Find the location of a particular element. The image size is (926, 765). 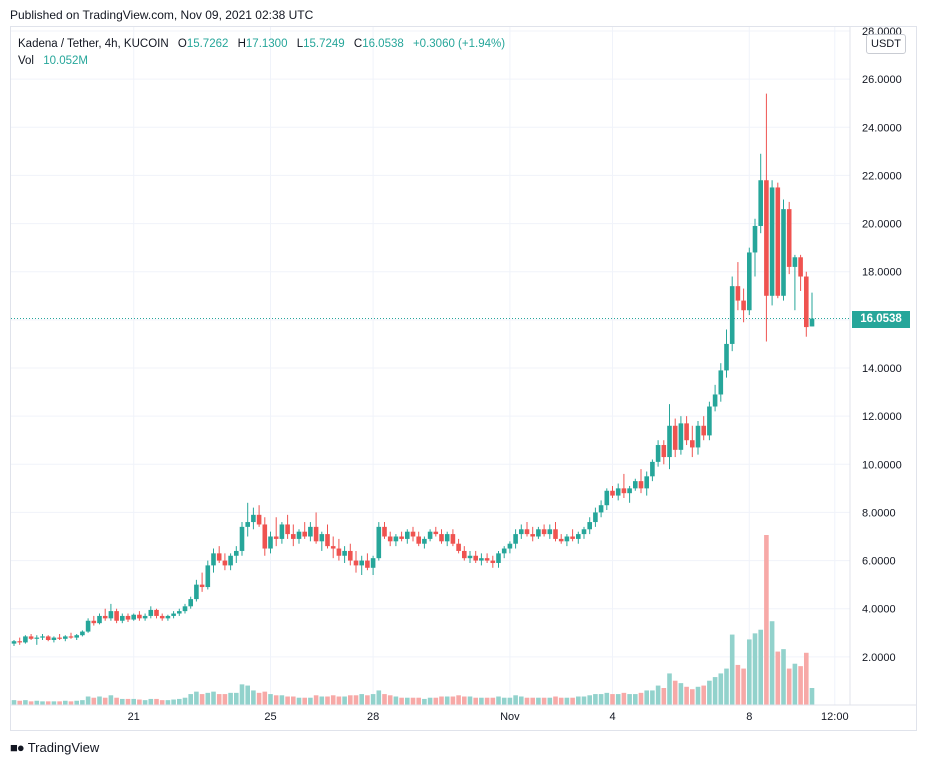

time-tick-label: Nov is located at coordinates (510, 717).